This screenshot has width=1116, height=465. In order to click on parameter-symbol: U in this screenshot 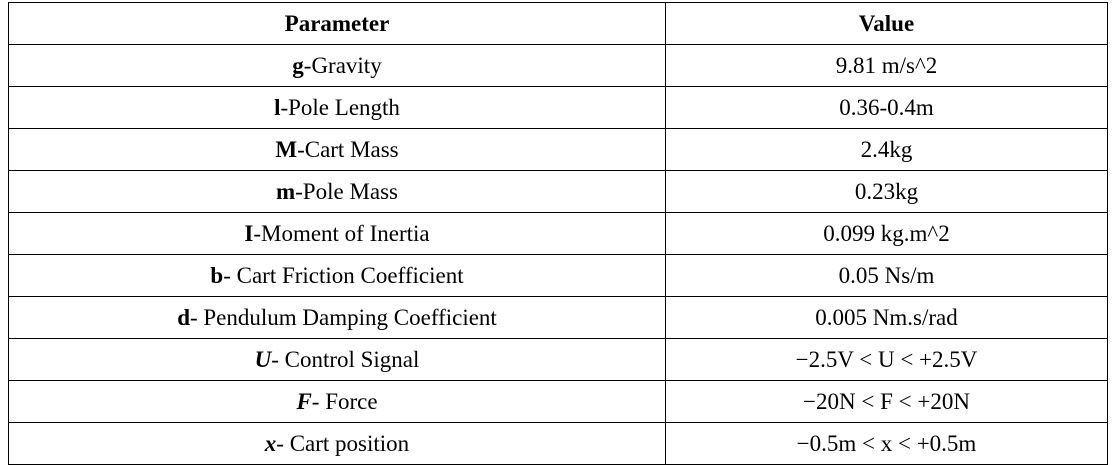, I will do `click(263, 359)`.